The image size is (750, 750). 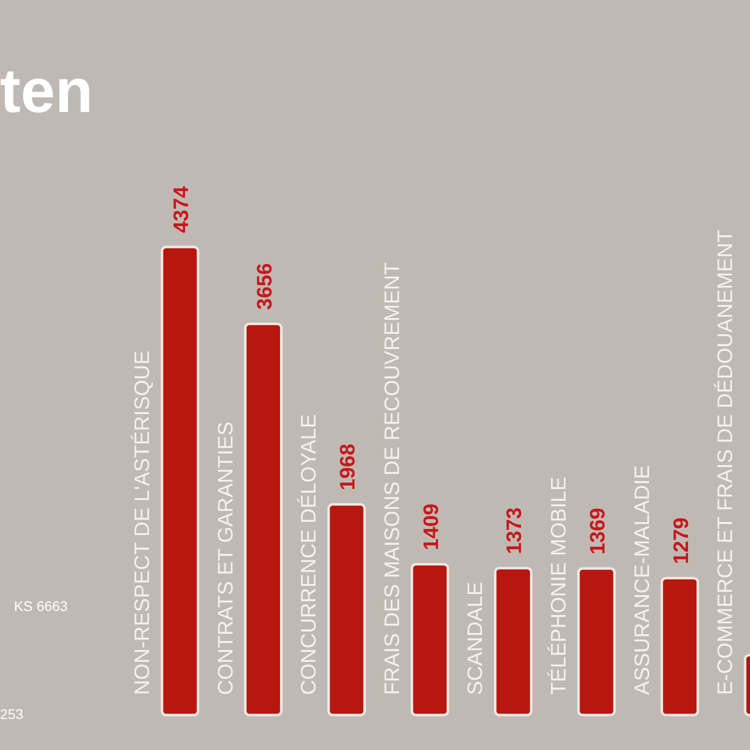 What do you see at coordinates (41, 606) in the screenshot?
I see `text: KS 6663` at bounding box center [41, 606].